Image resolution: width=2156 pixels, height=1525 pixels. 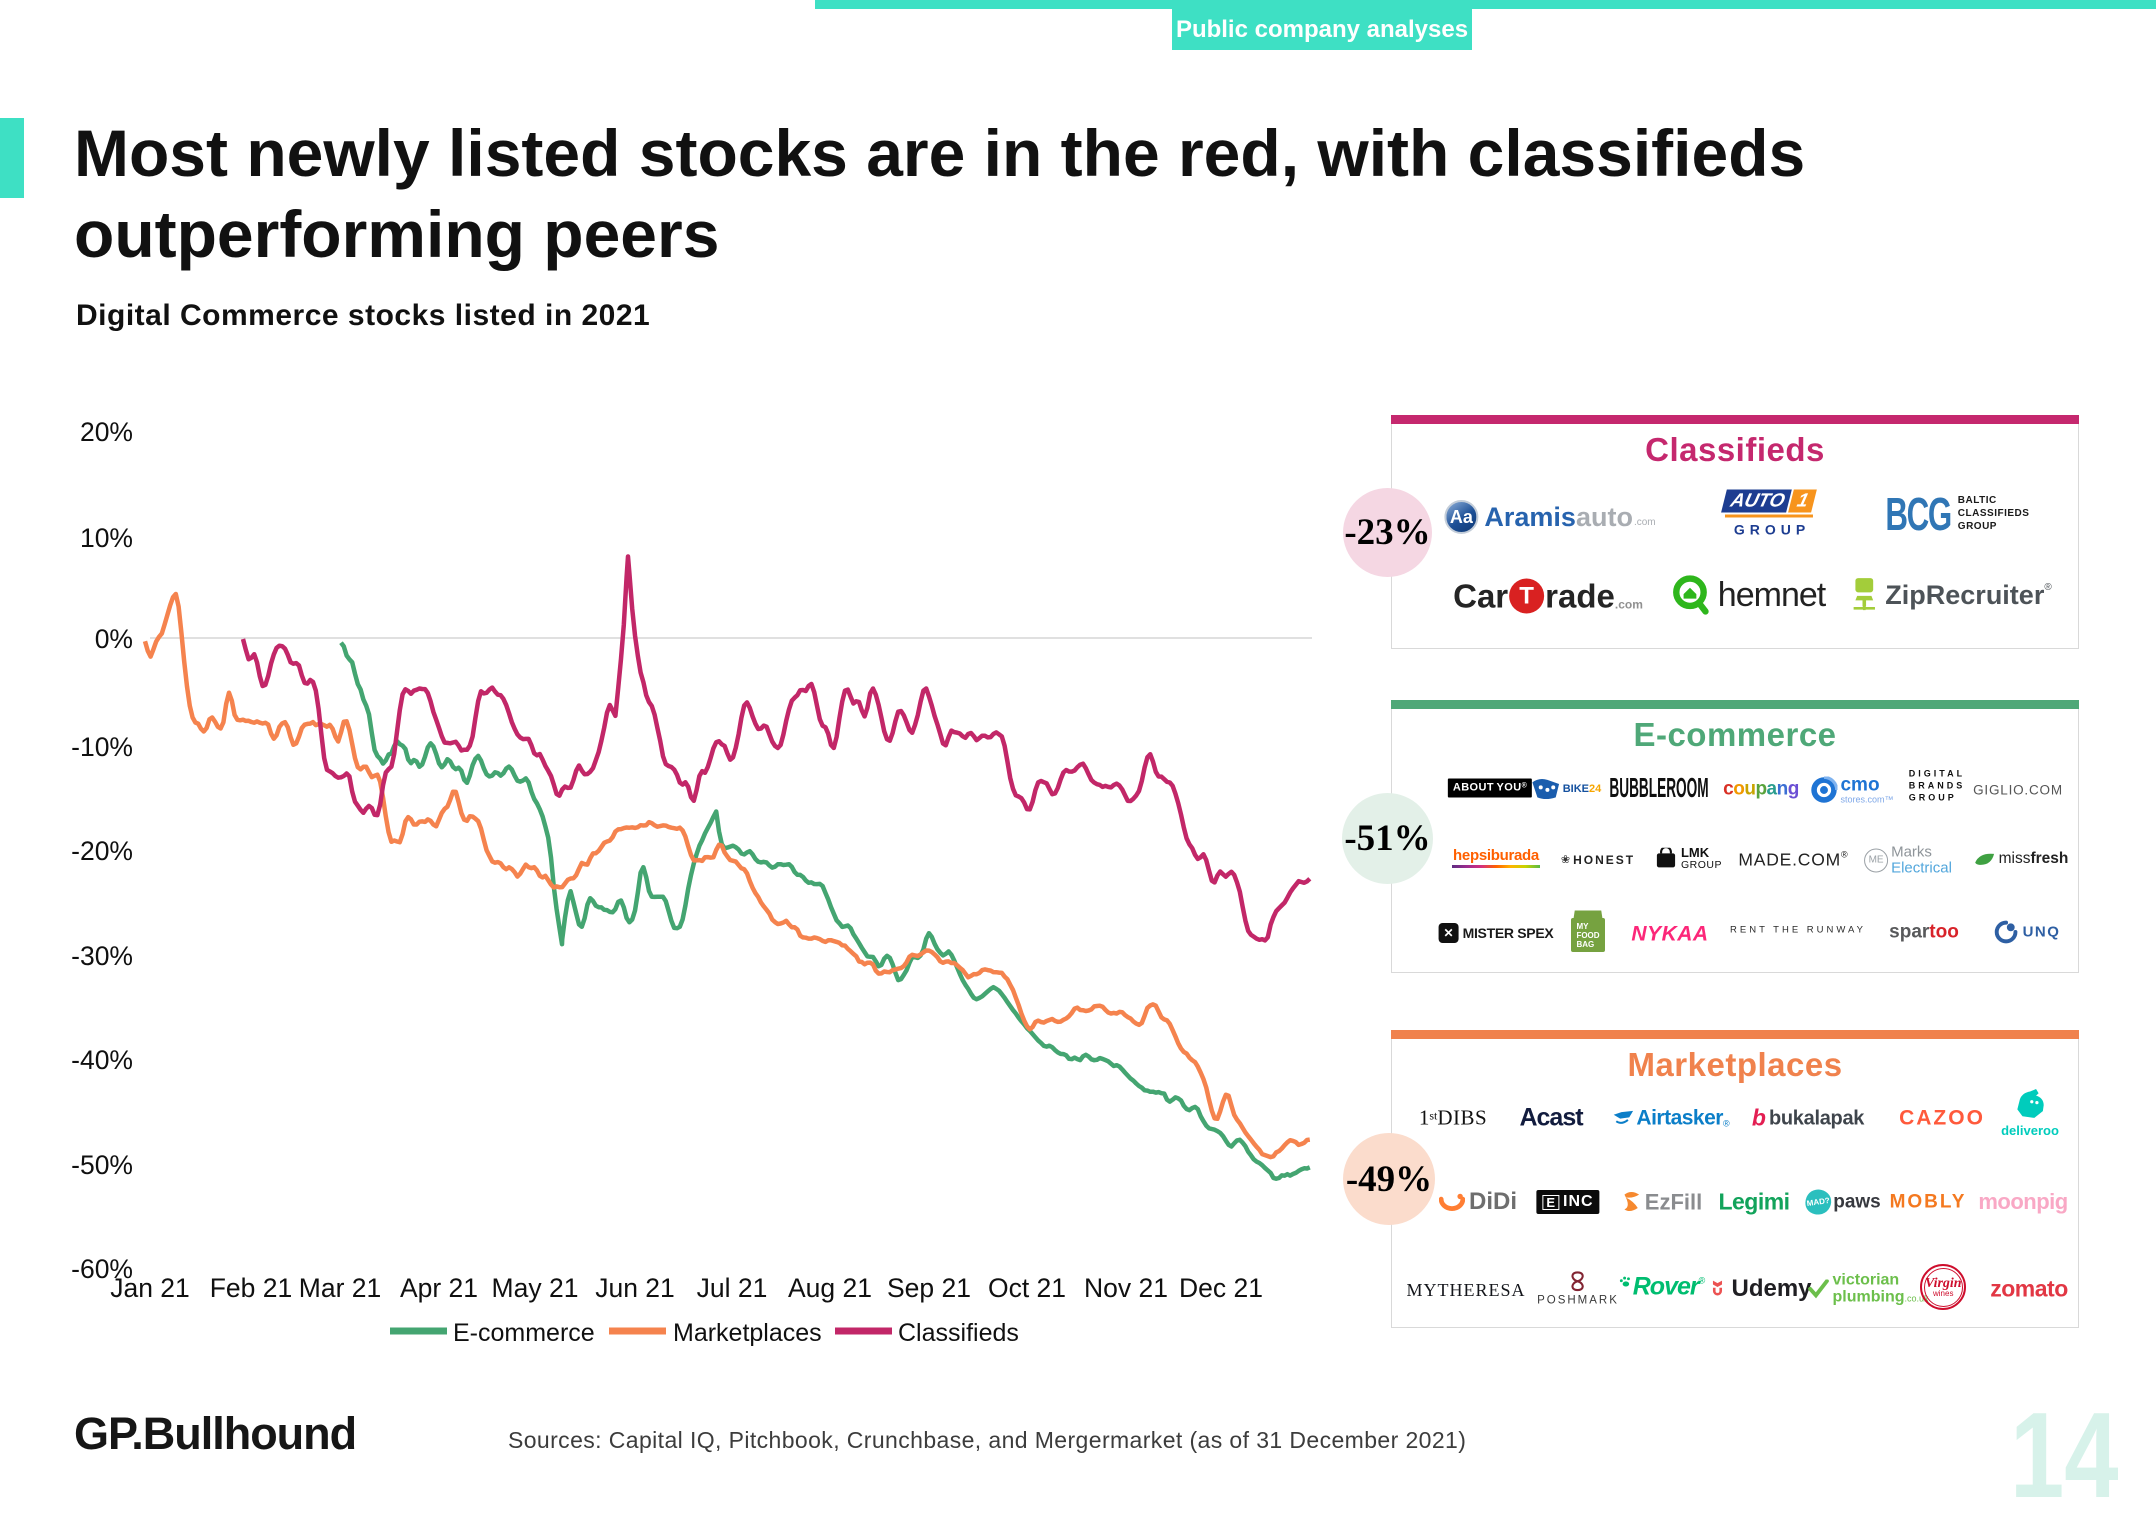 What do you see at coordinates (732, 1288) in the screenshot?
I see `svg-text: Jul 21` at bounding box center [732, 1288].